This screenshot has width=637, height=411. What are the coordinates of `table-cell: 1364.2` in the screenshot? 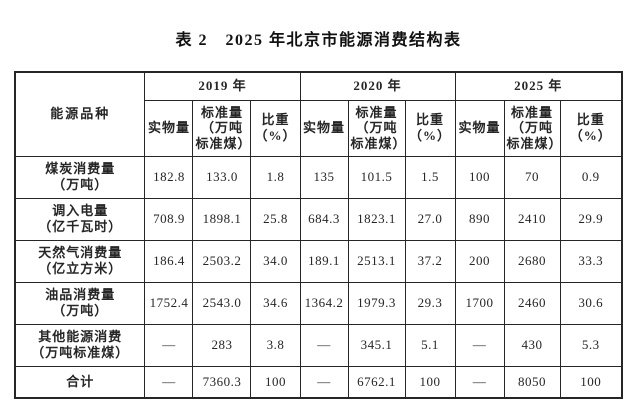 It's located at (324, 303).